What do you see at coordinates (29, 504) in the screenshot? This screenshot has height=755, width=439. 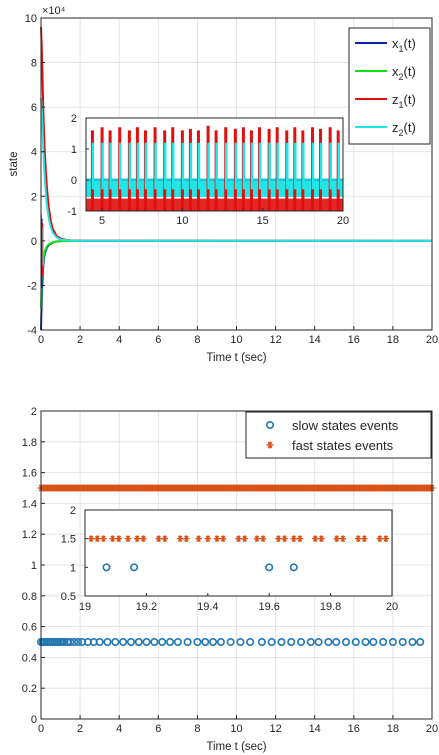 I see `y-tick-label: 1.4` at bounding box center [29, 504].